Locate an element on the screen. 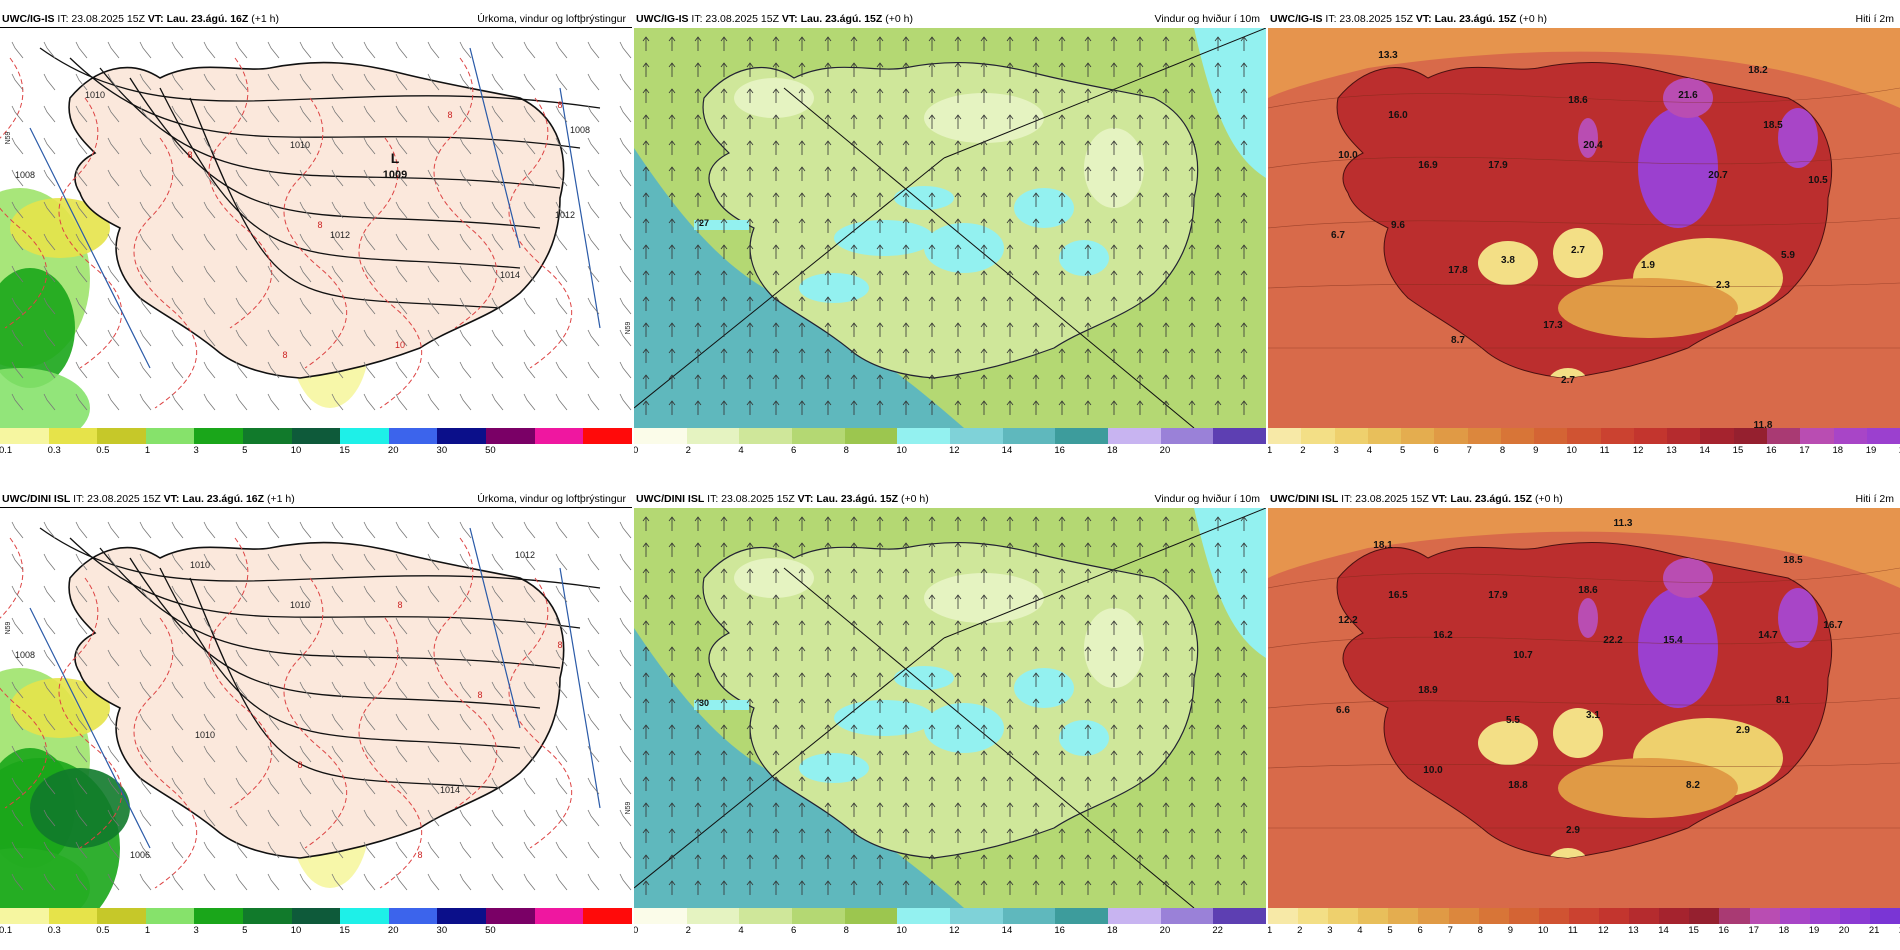 The height and width of the screenshot is (950, 1900). legend-tick-label: 10 is located at coordinates (1571, 450).